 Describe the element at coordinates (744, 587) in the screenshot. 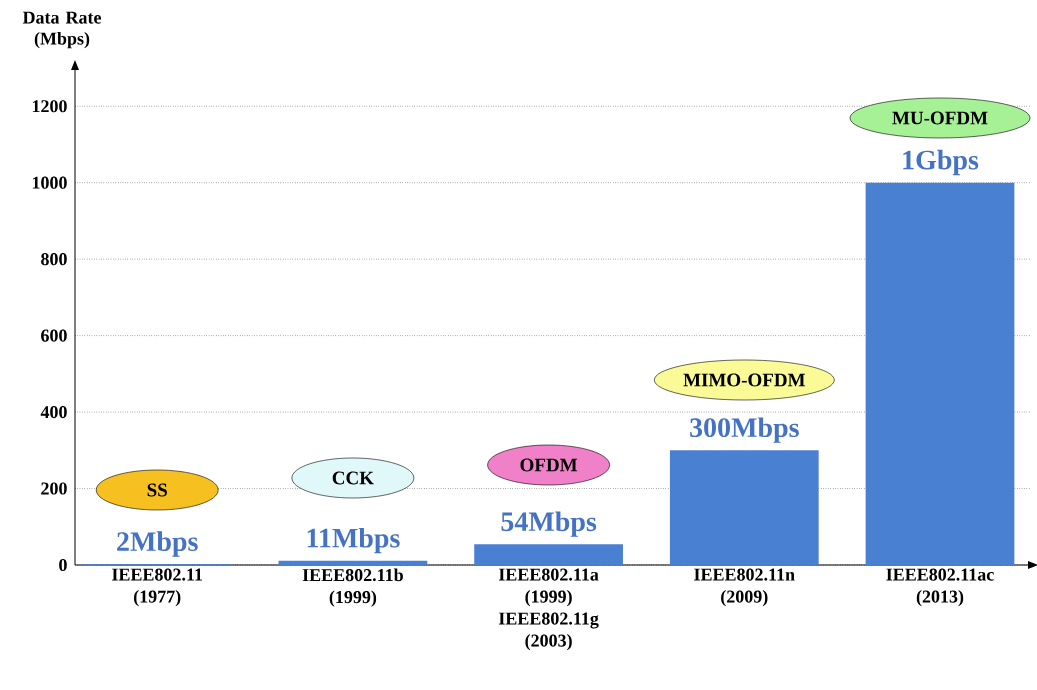

I see `x-tick-label: IEEE802.11n (2009)` at that location.